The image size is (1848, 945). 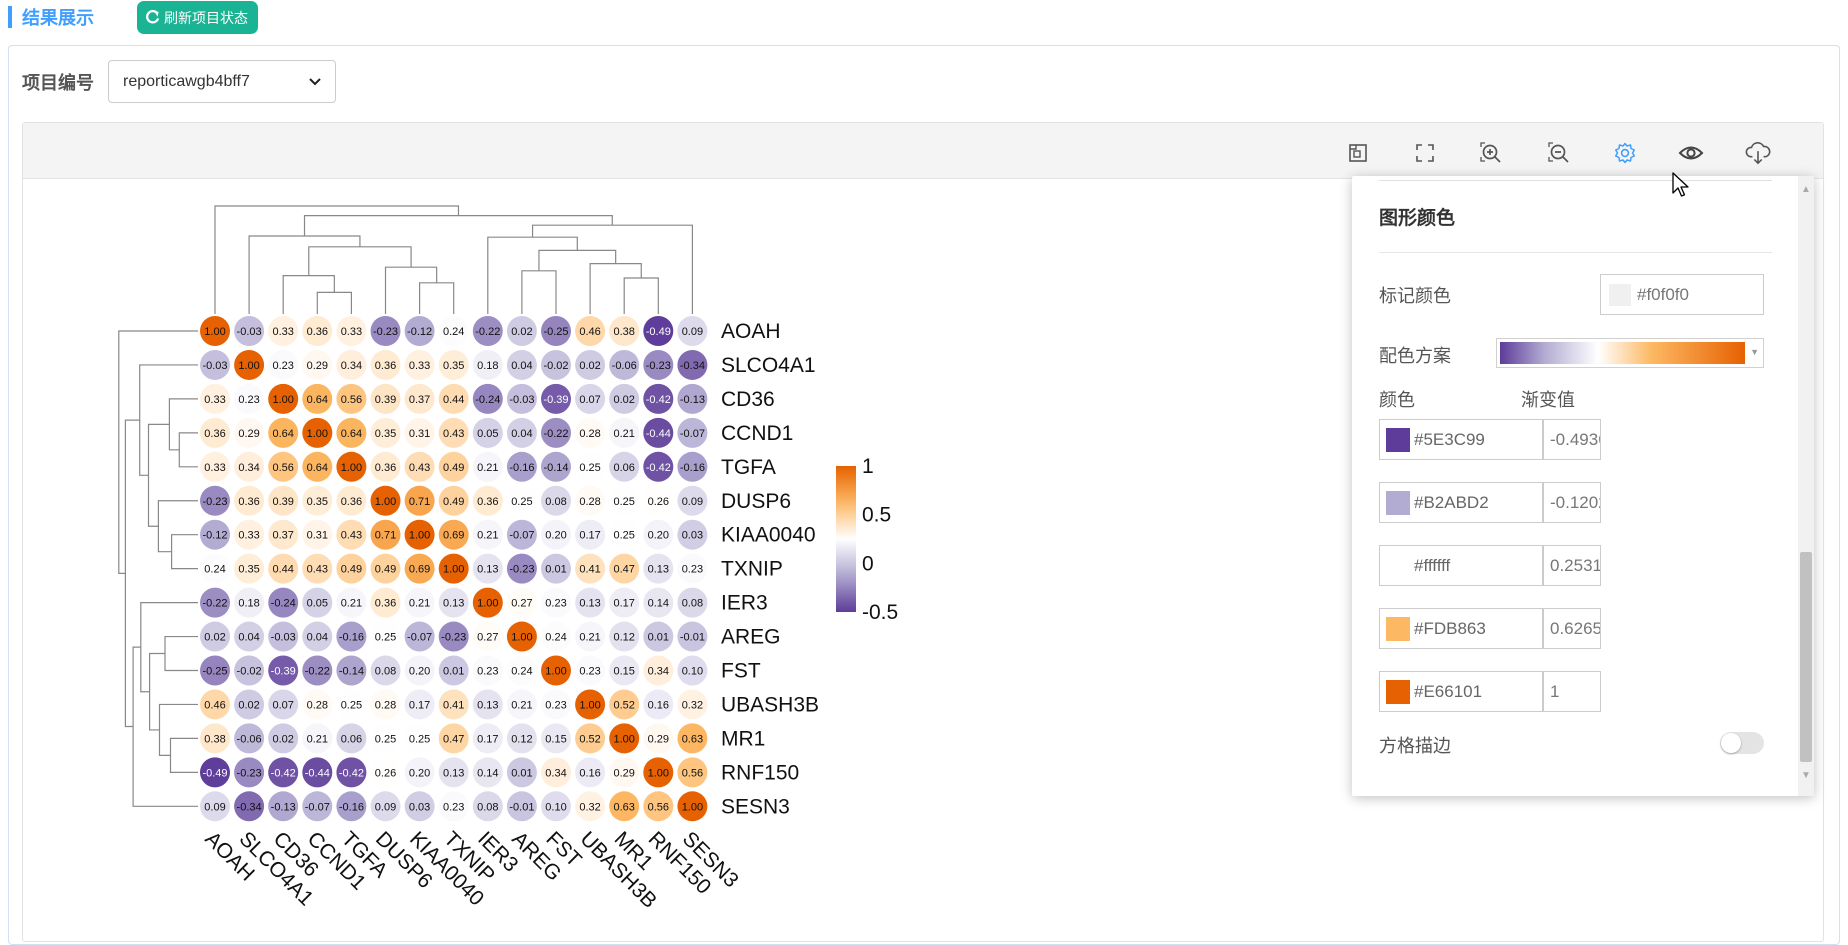 I want to click on color-stop-value-input: -0.1202, so click(x=1572, y=502).